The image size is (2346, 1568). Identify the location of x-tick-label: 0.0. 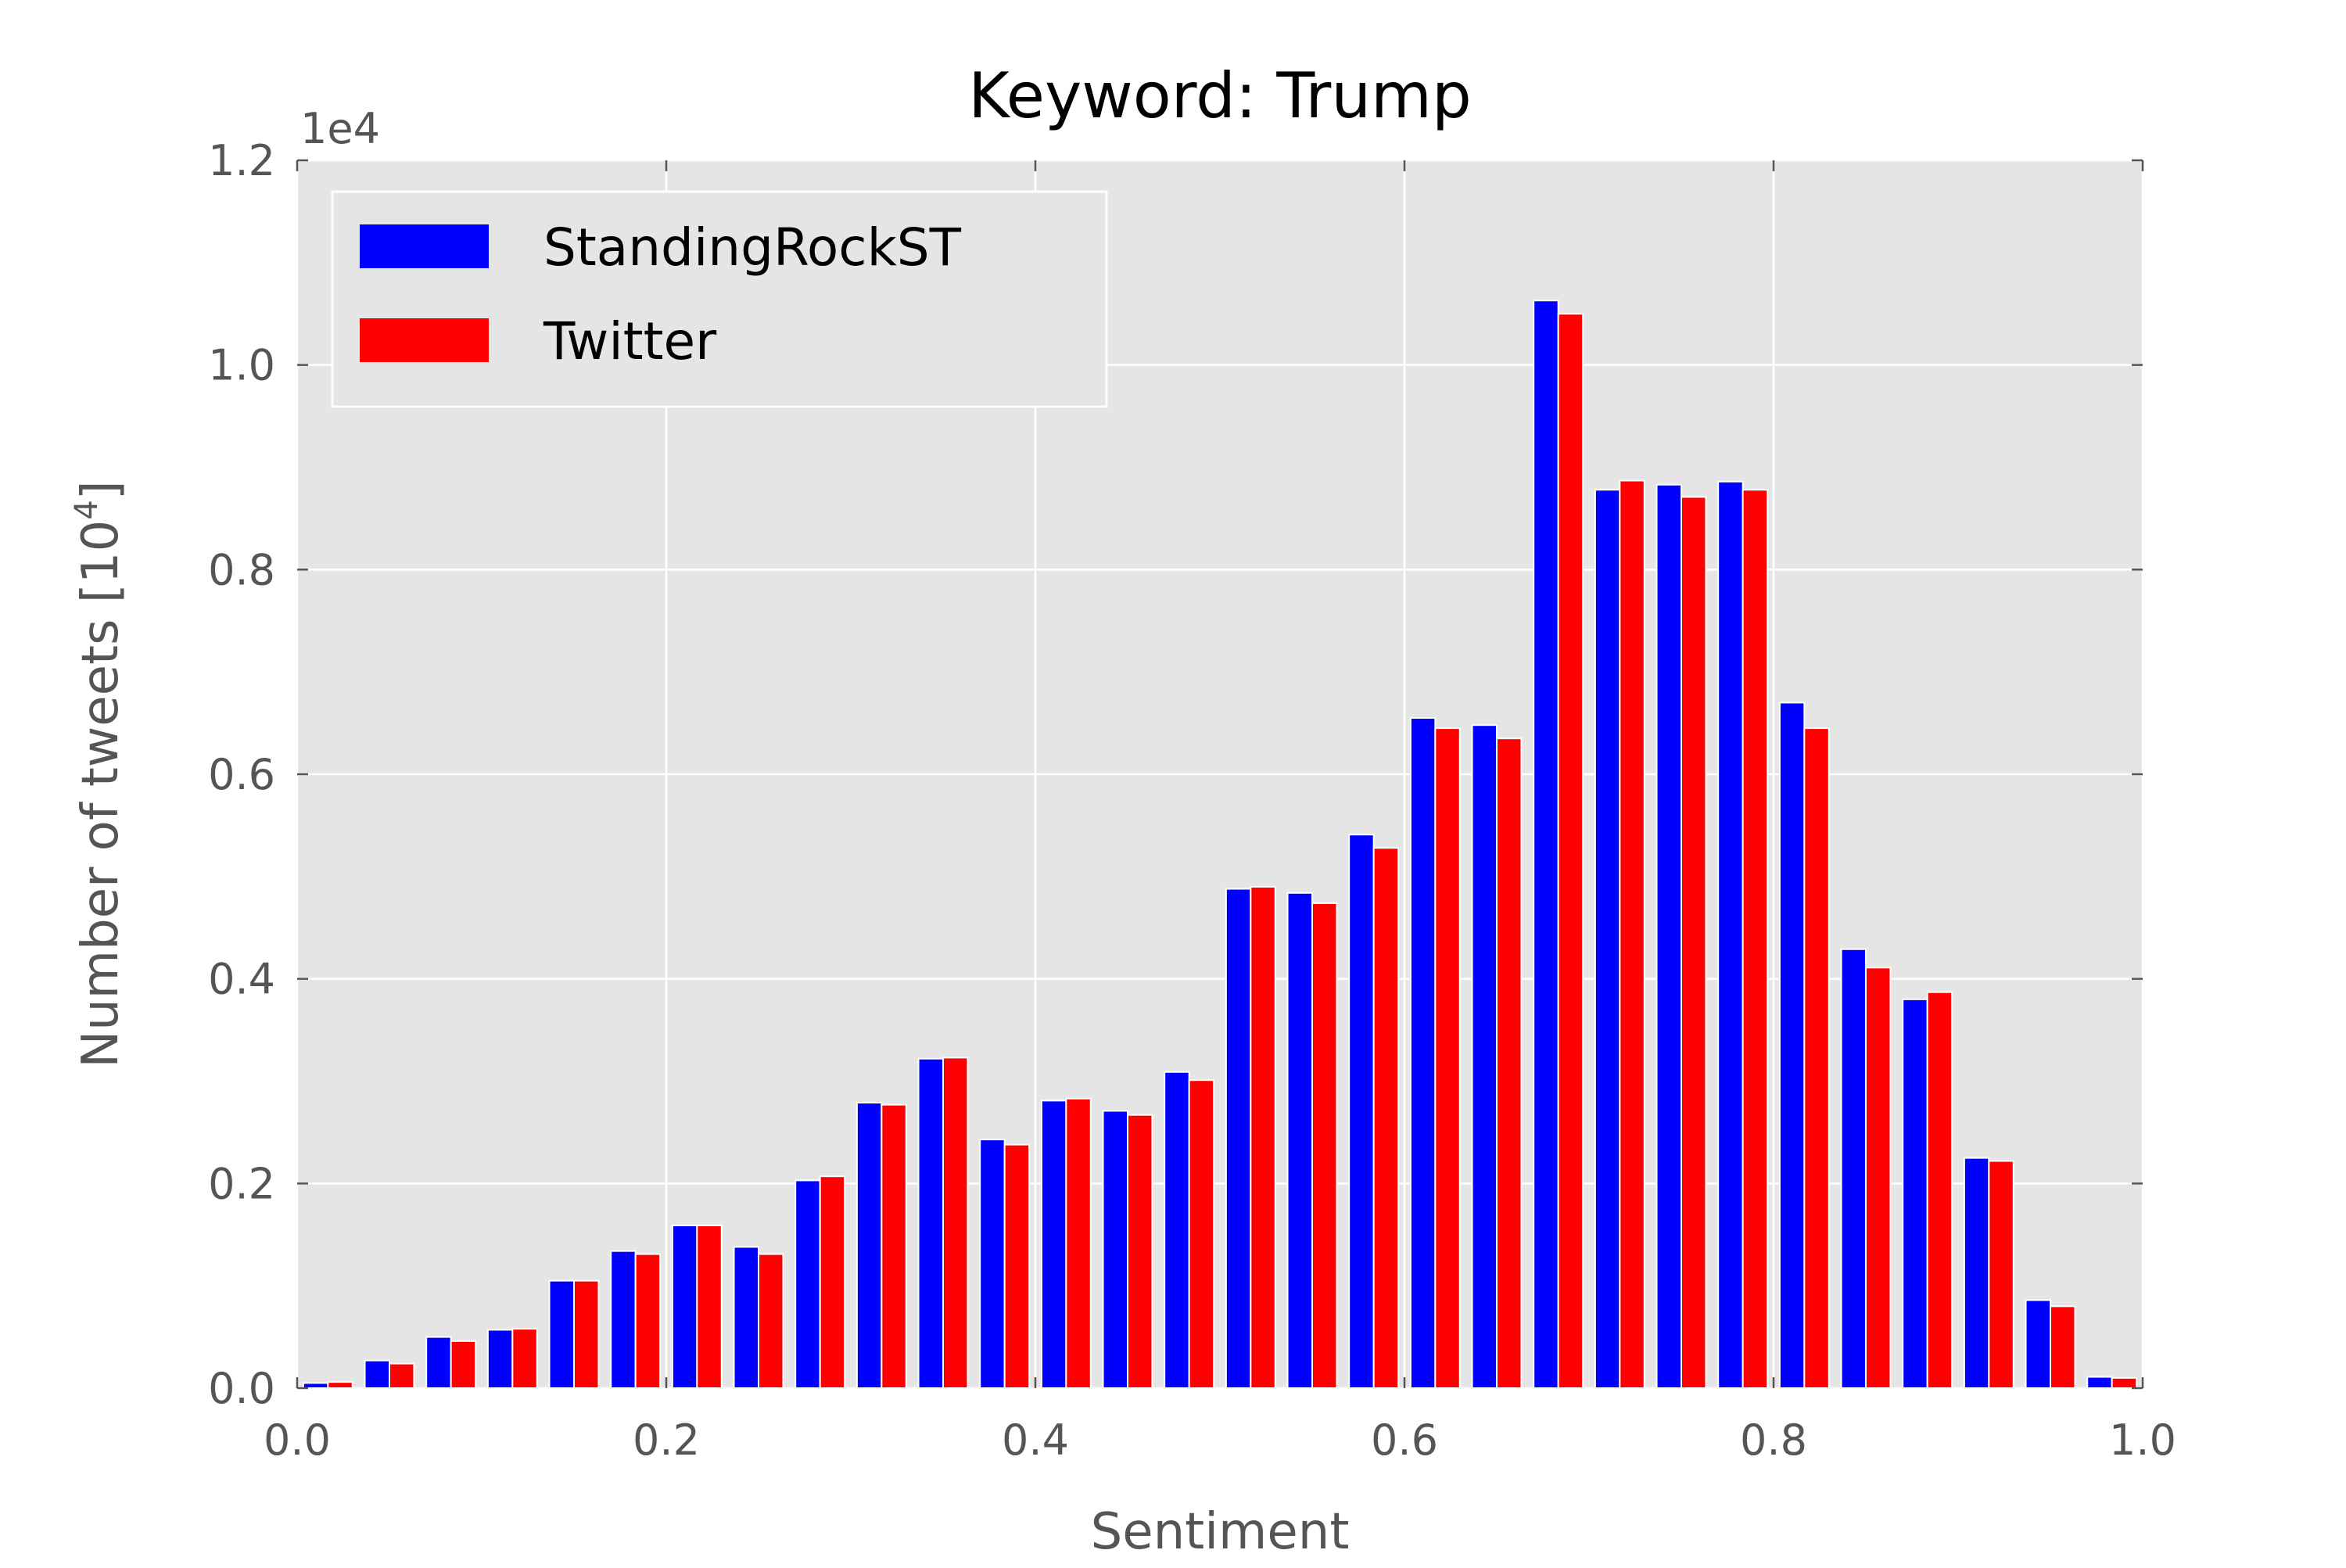
(298, 1440).